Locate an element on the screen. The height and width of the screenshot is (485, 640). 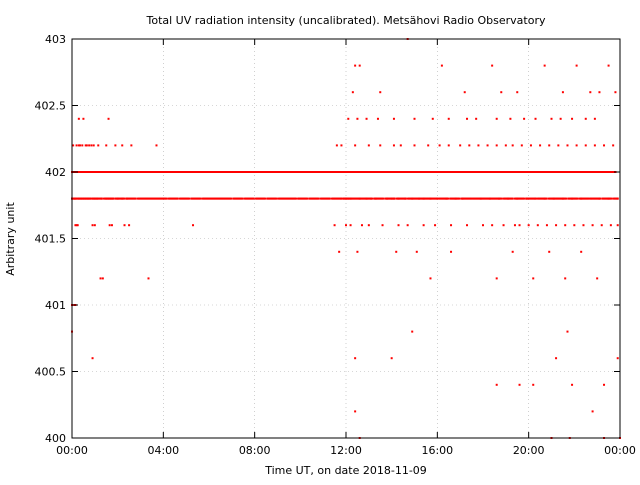
y-tick-label: 400.5 is located at coordinates (51, 372).